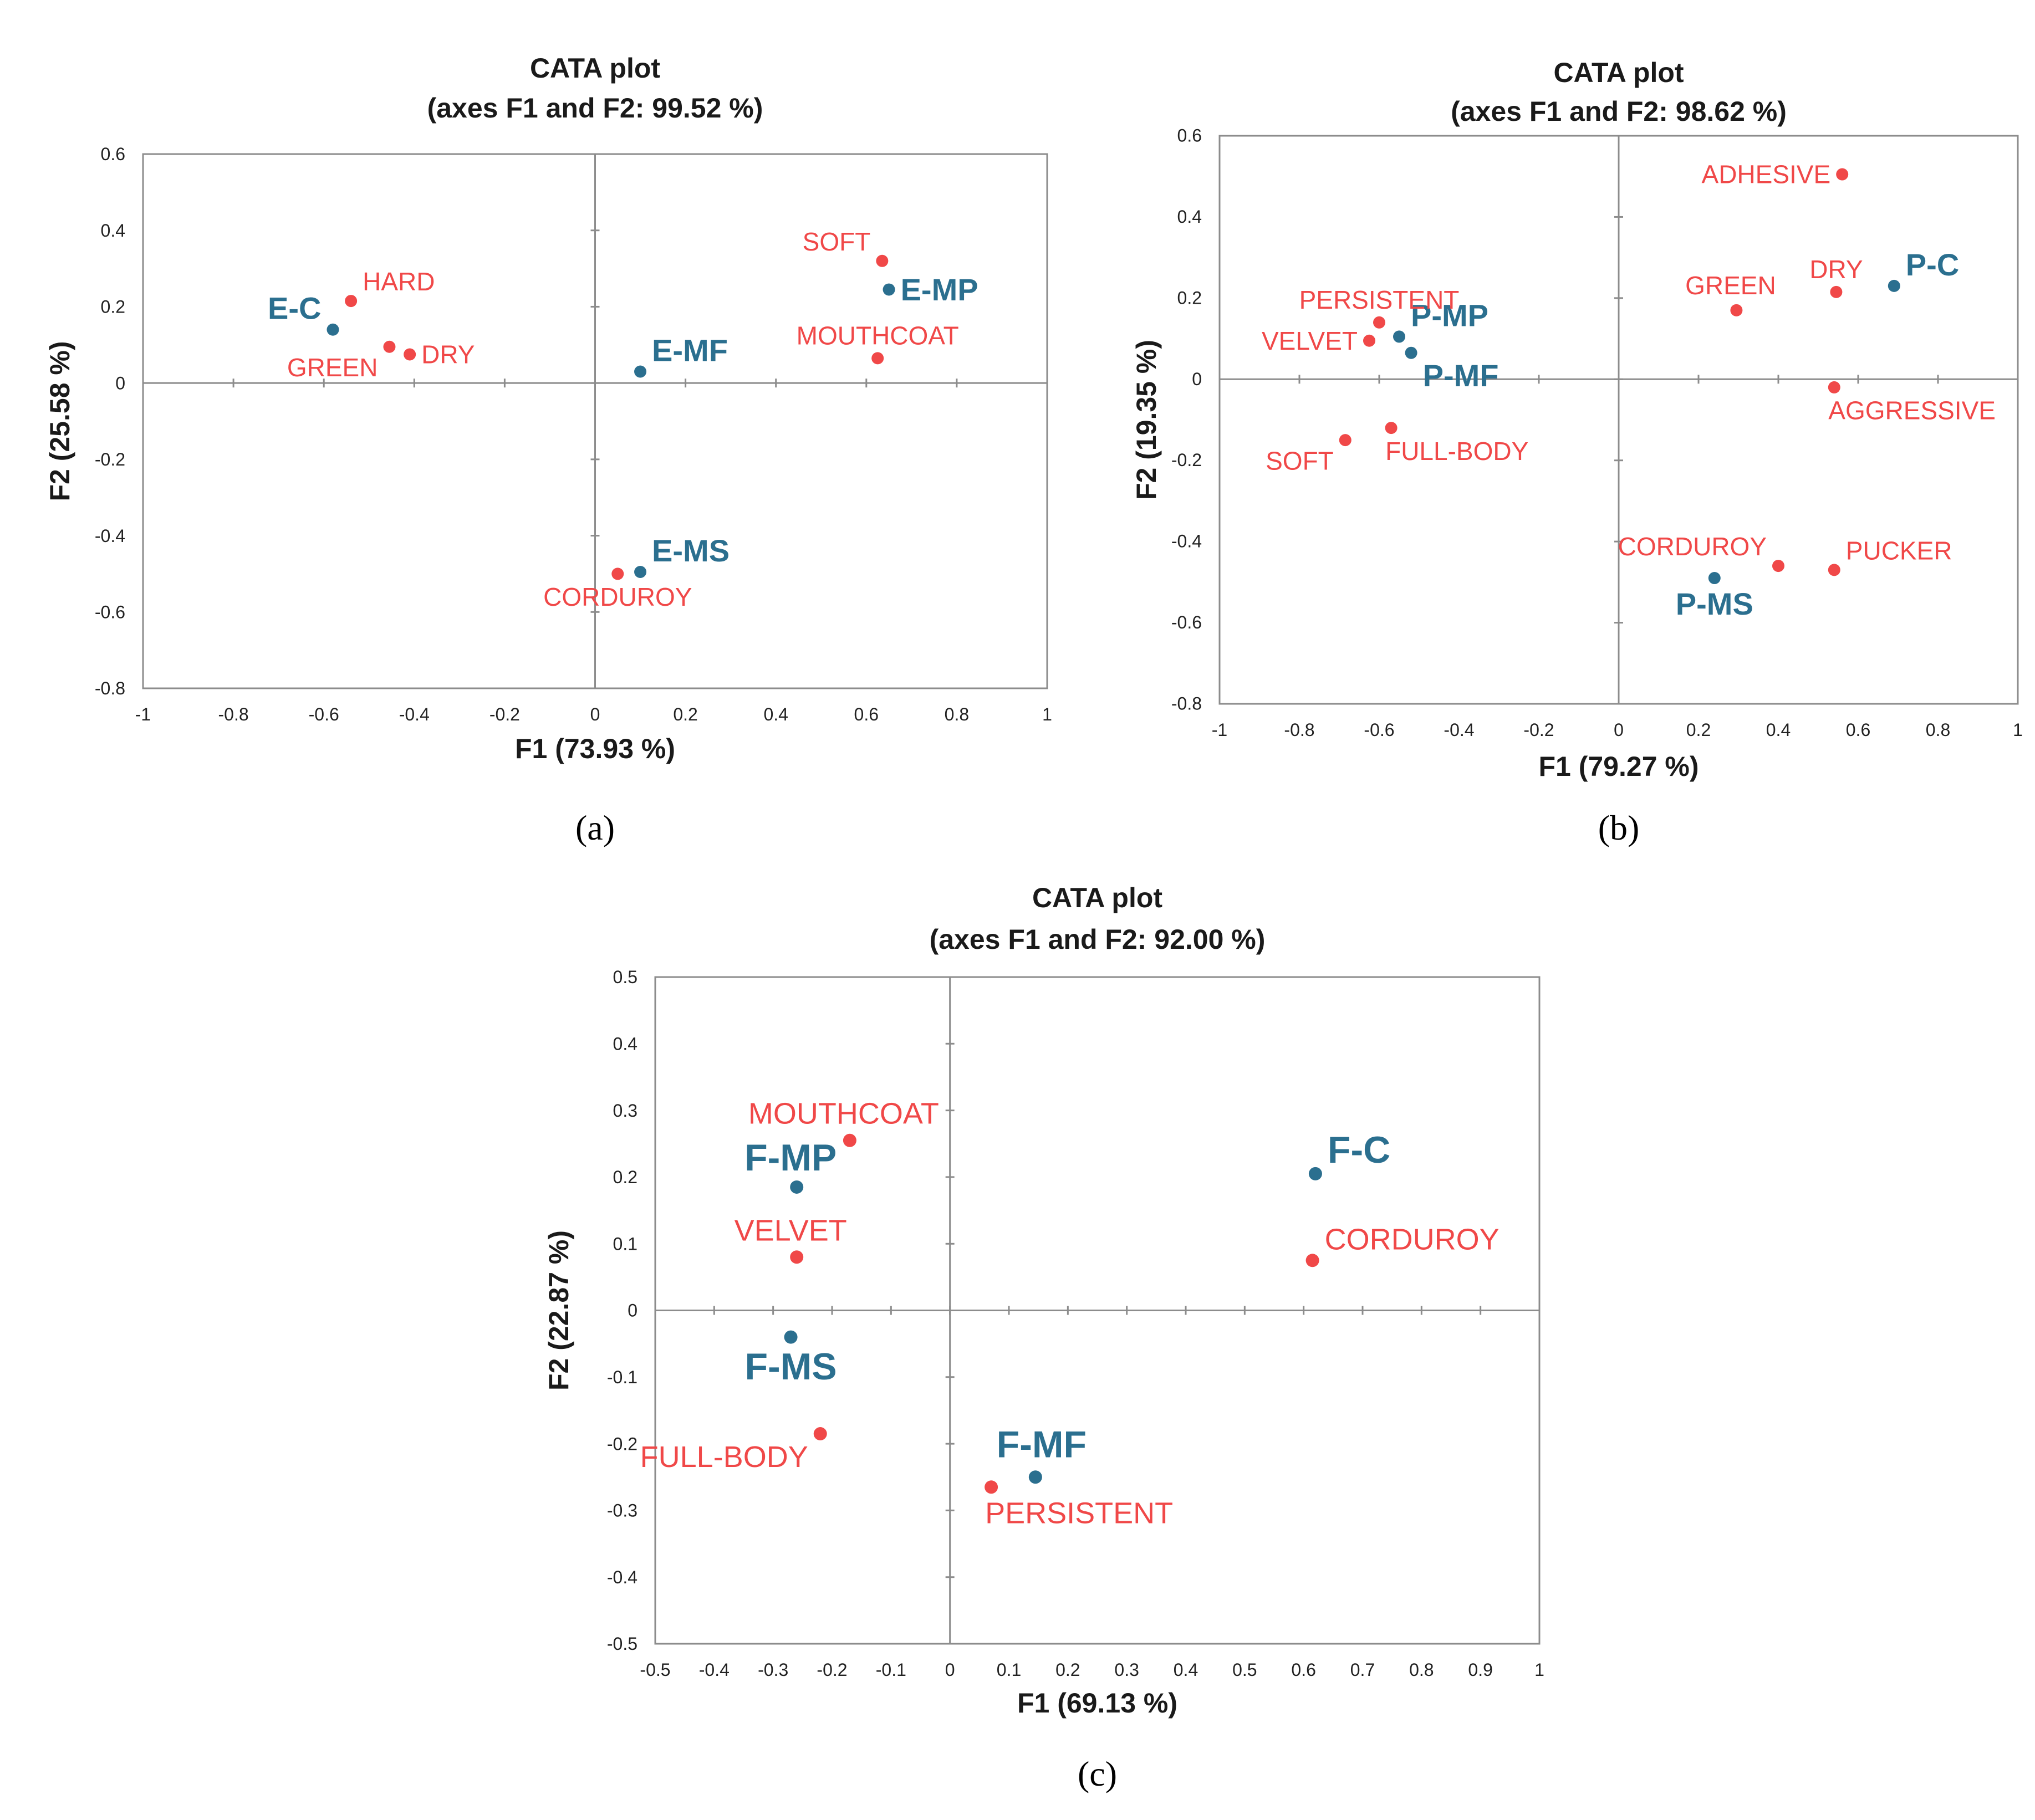 This screenshot has width=2035, height=1820. What do you see at coordinates (1618, 767) in the screenshot?
I see `x-axis-label: F1 (79.27 %)` at bounding box center [1618, 767].